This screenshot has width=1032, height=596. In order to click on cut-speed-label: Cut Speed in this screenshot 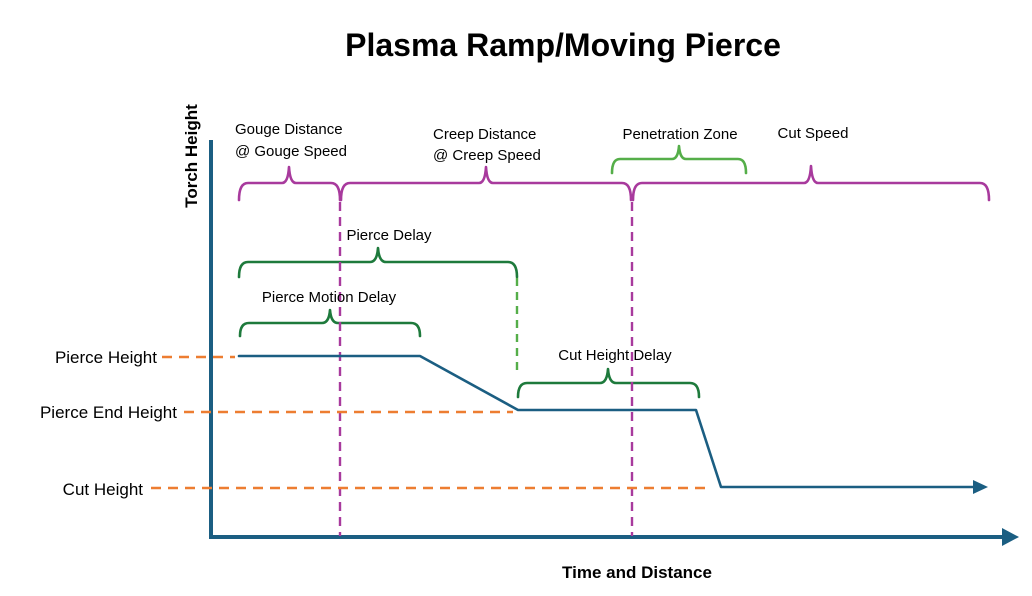, I will do `click(813, 133)`.